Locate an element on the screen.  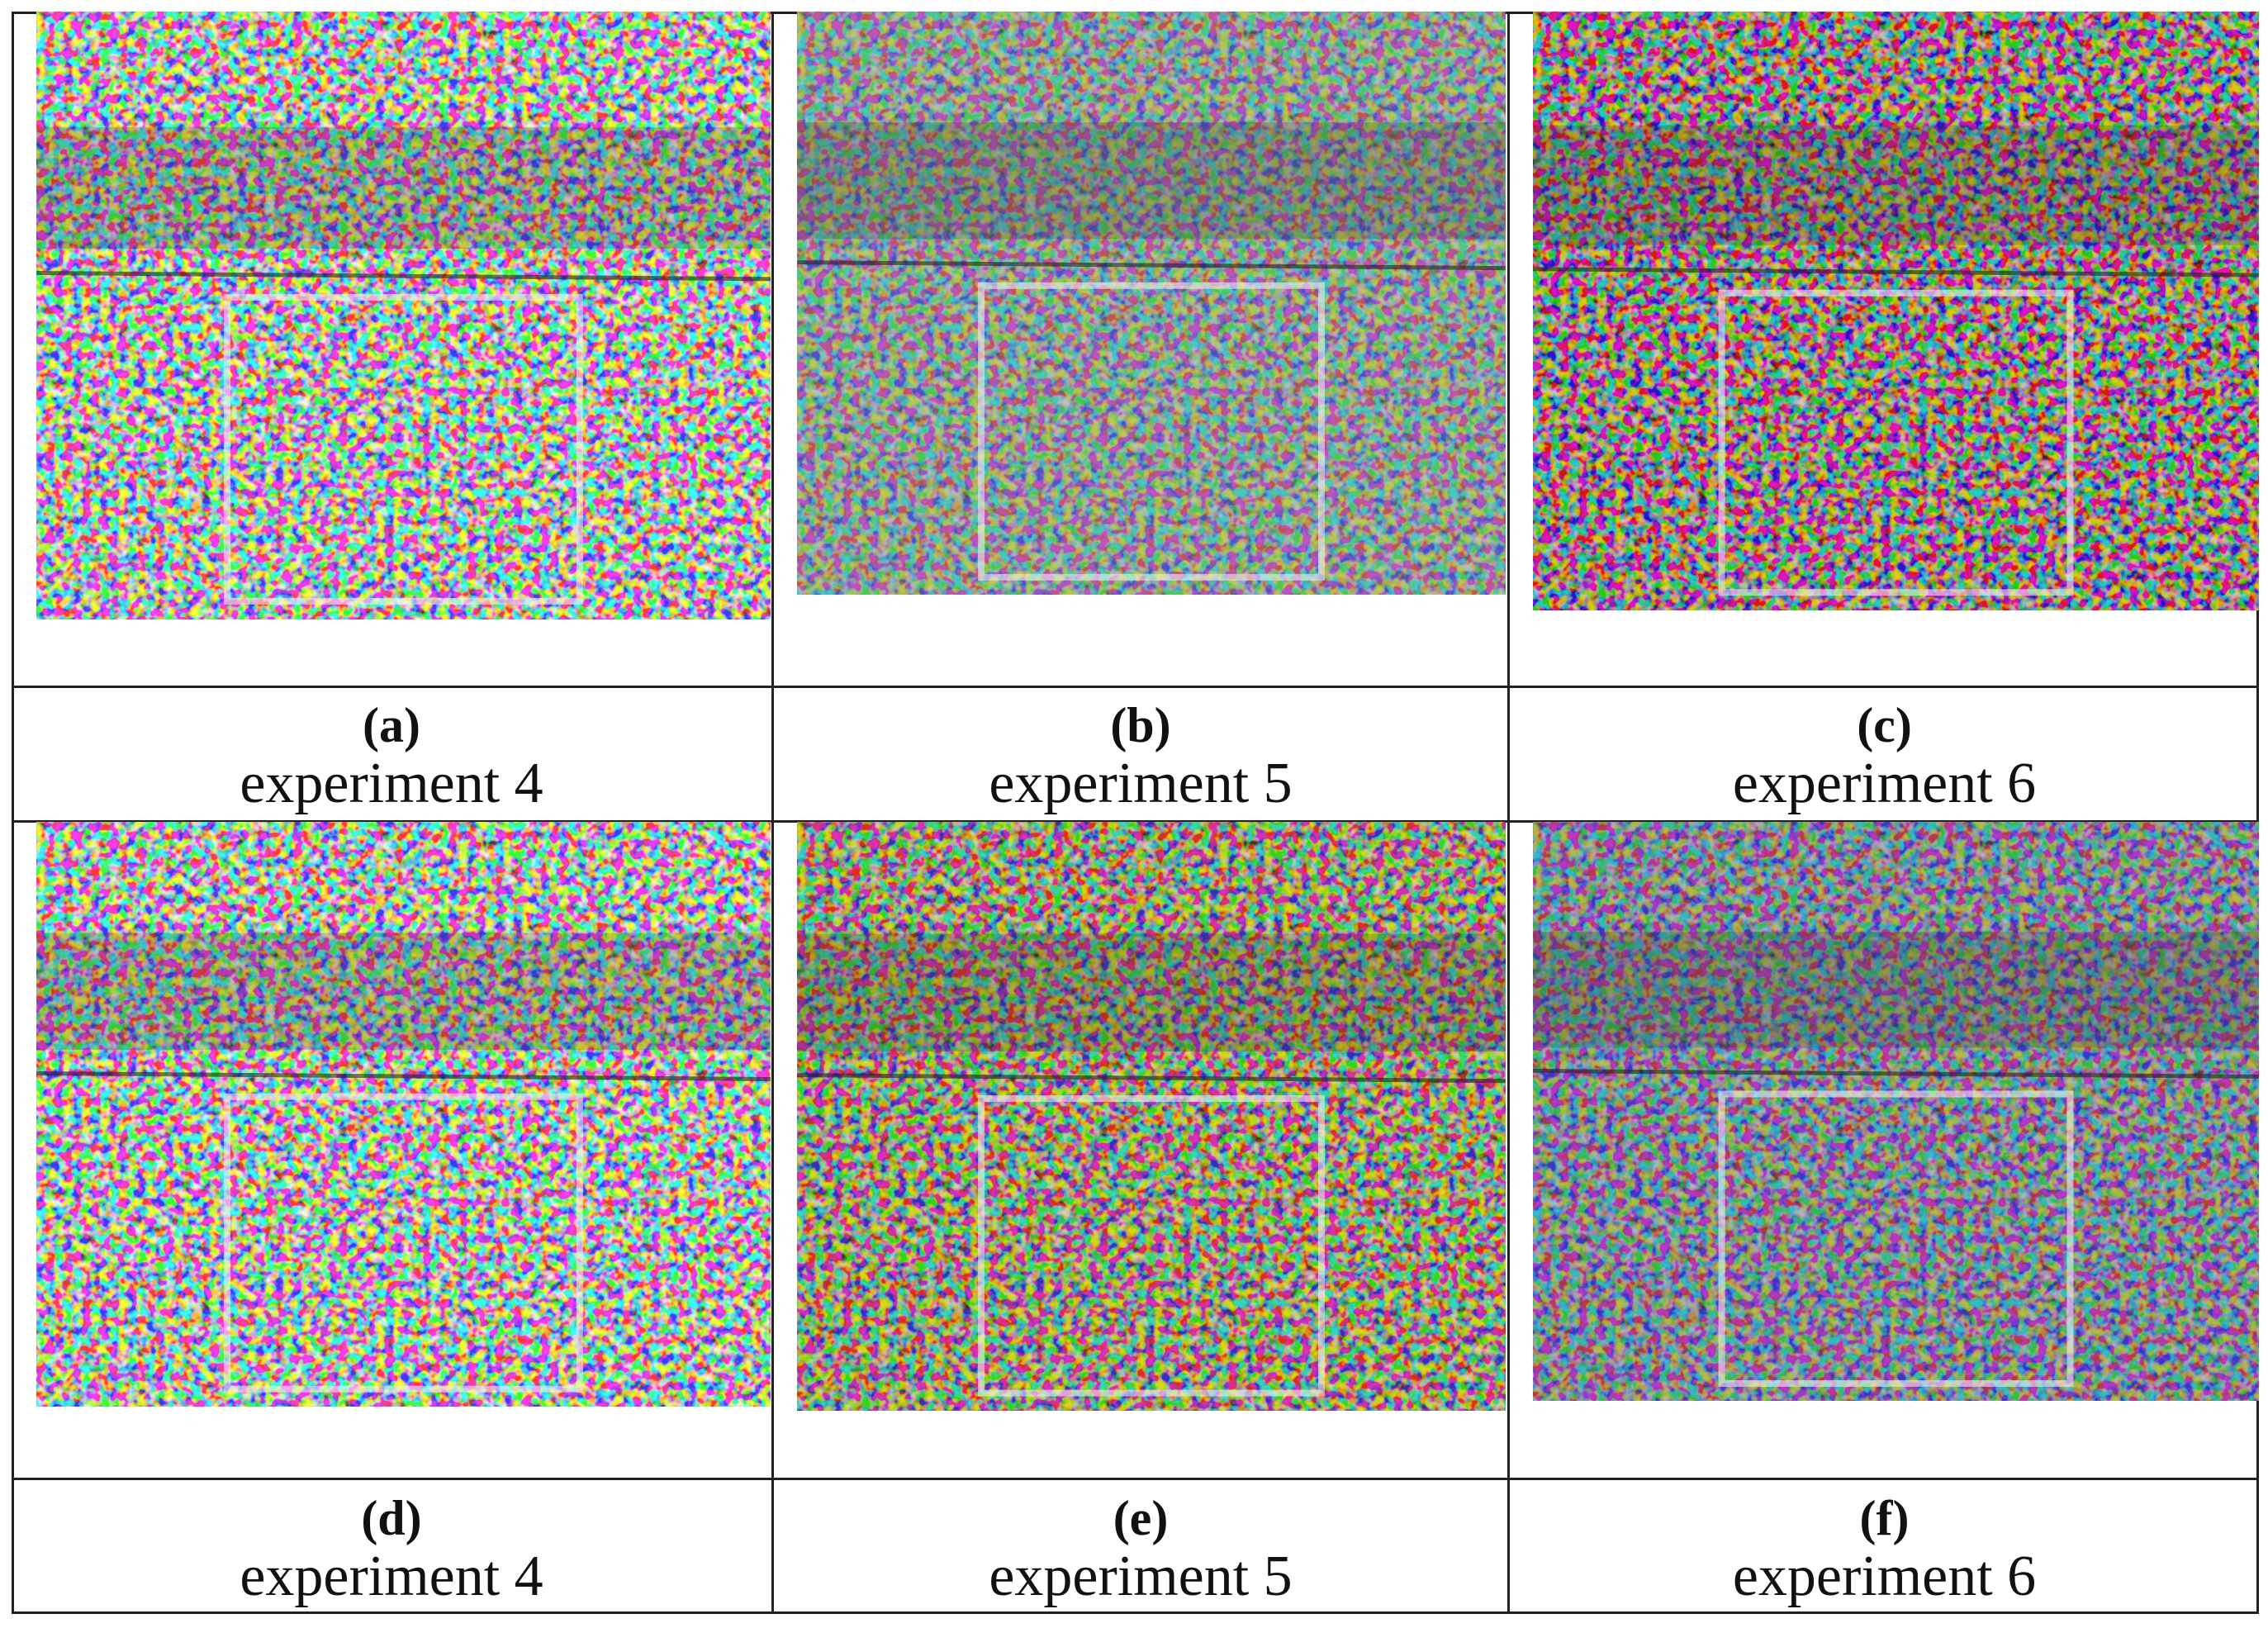
panel-label: (c) is located at coordinates (1884, 725).